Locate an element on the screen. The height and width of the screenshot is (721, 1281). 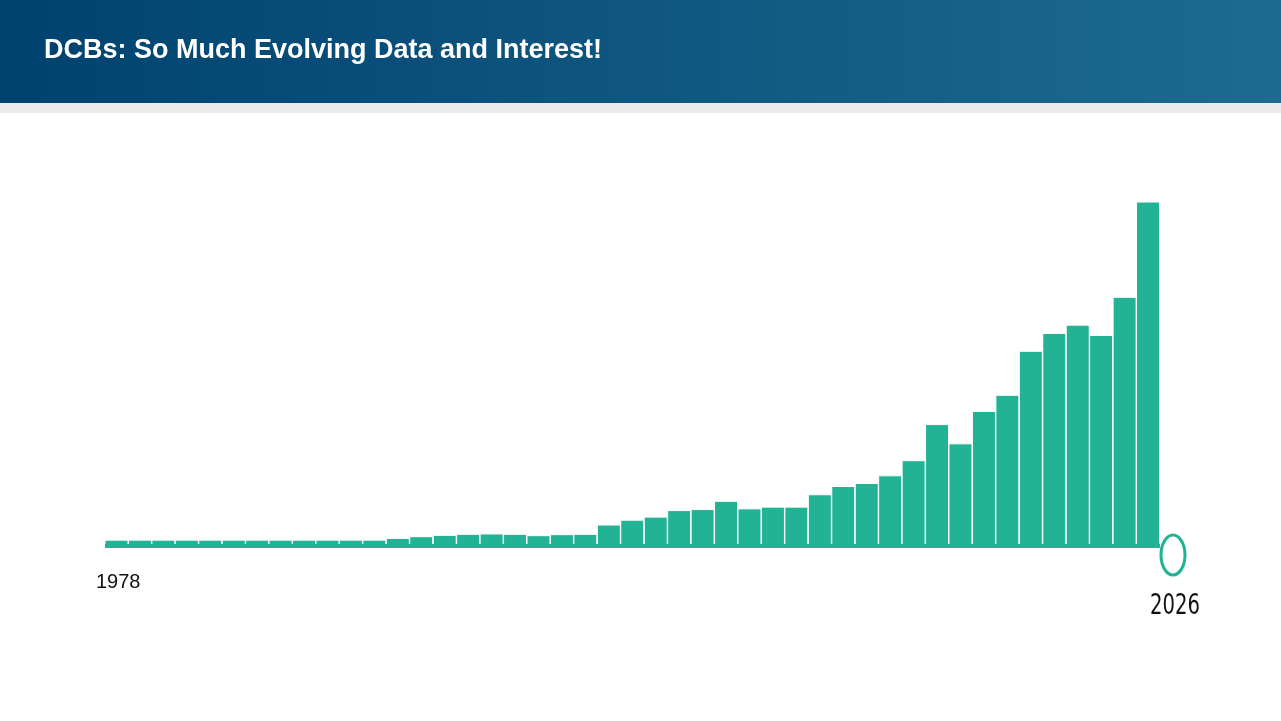
chart-title: DCBs: So Much Evolving Data and Interest! is located at coordinates (323, 49).